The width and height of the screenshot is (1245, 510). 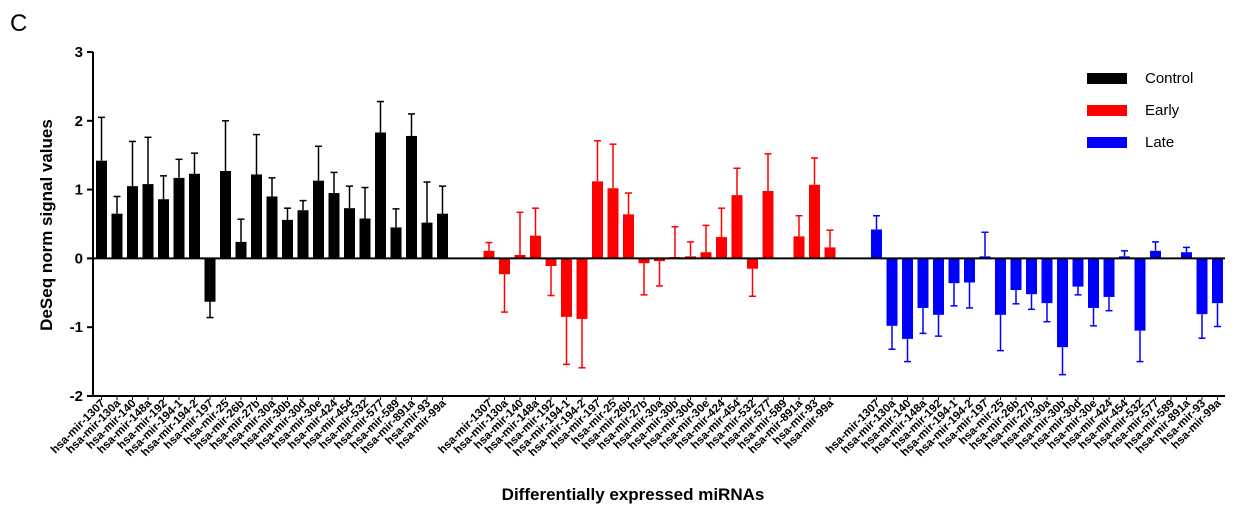 I want to click on error-bar-early-hsa-mir-30e, so click(x=706, y=238).